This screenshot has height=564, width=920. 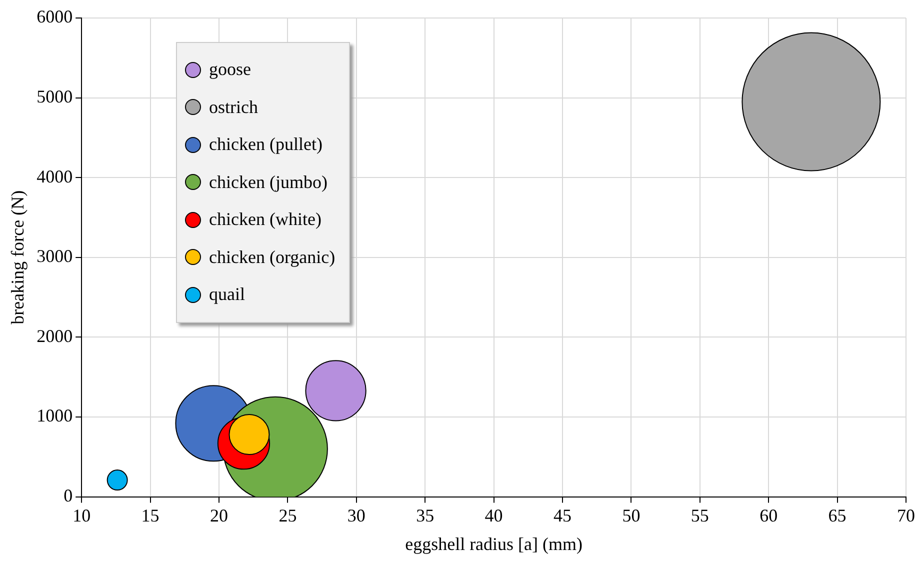 I want to click on x-tick-label: 70, so click(x=906, y=515).